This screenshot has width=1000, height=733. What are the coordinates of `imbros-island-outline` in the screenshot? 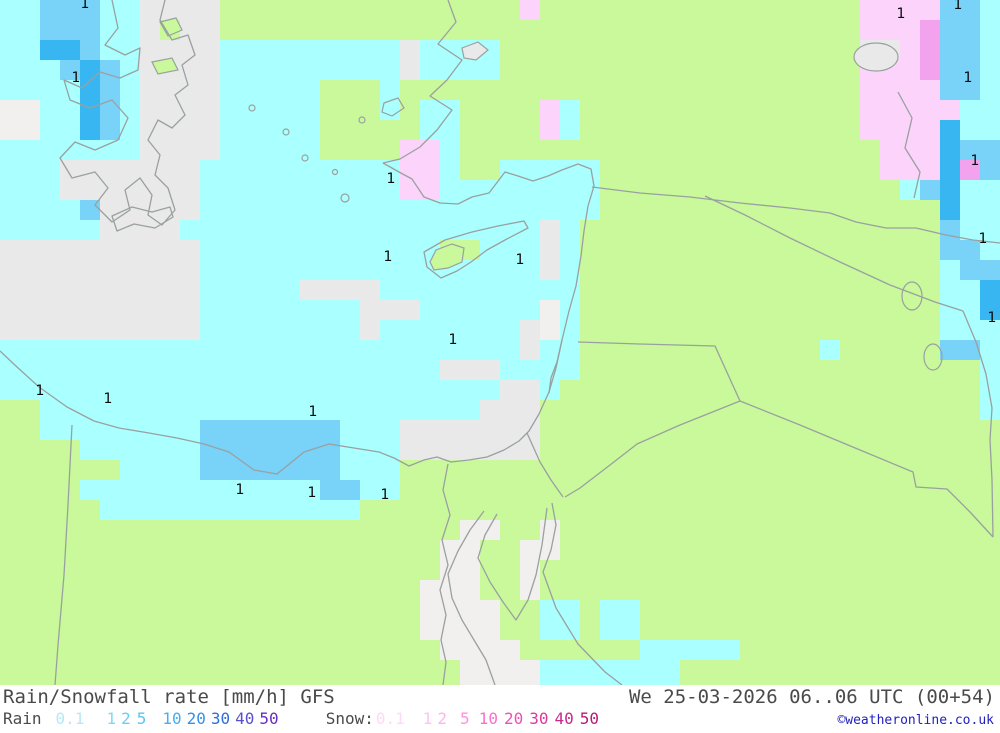 It's located at (475, 51).